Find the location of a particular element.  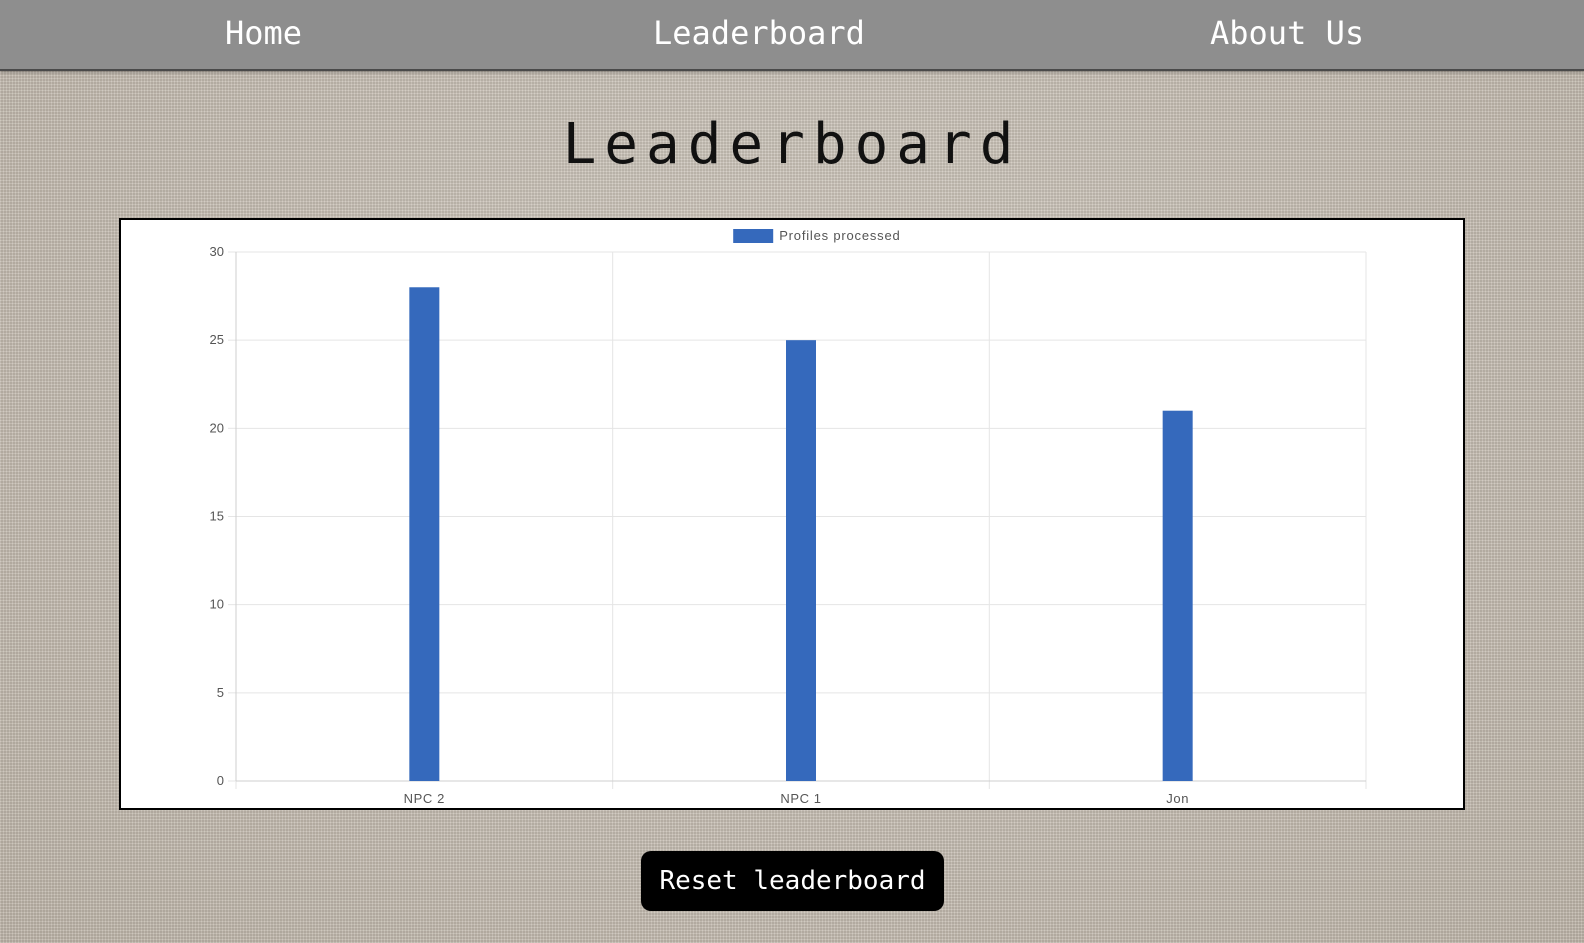

x-tick-label: NPC 1 is located at coordinates (800, 798).